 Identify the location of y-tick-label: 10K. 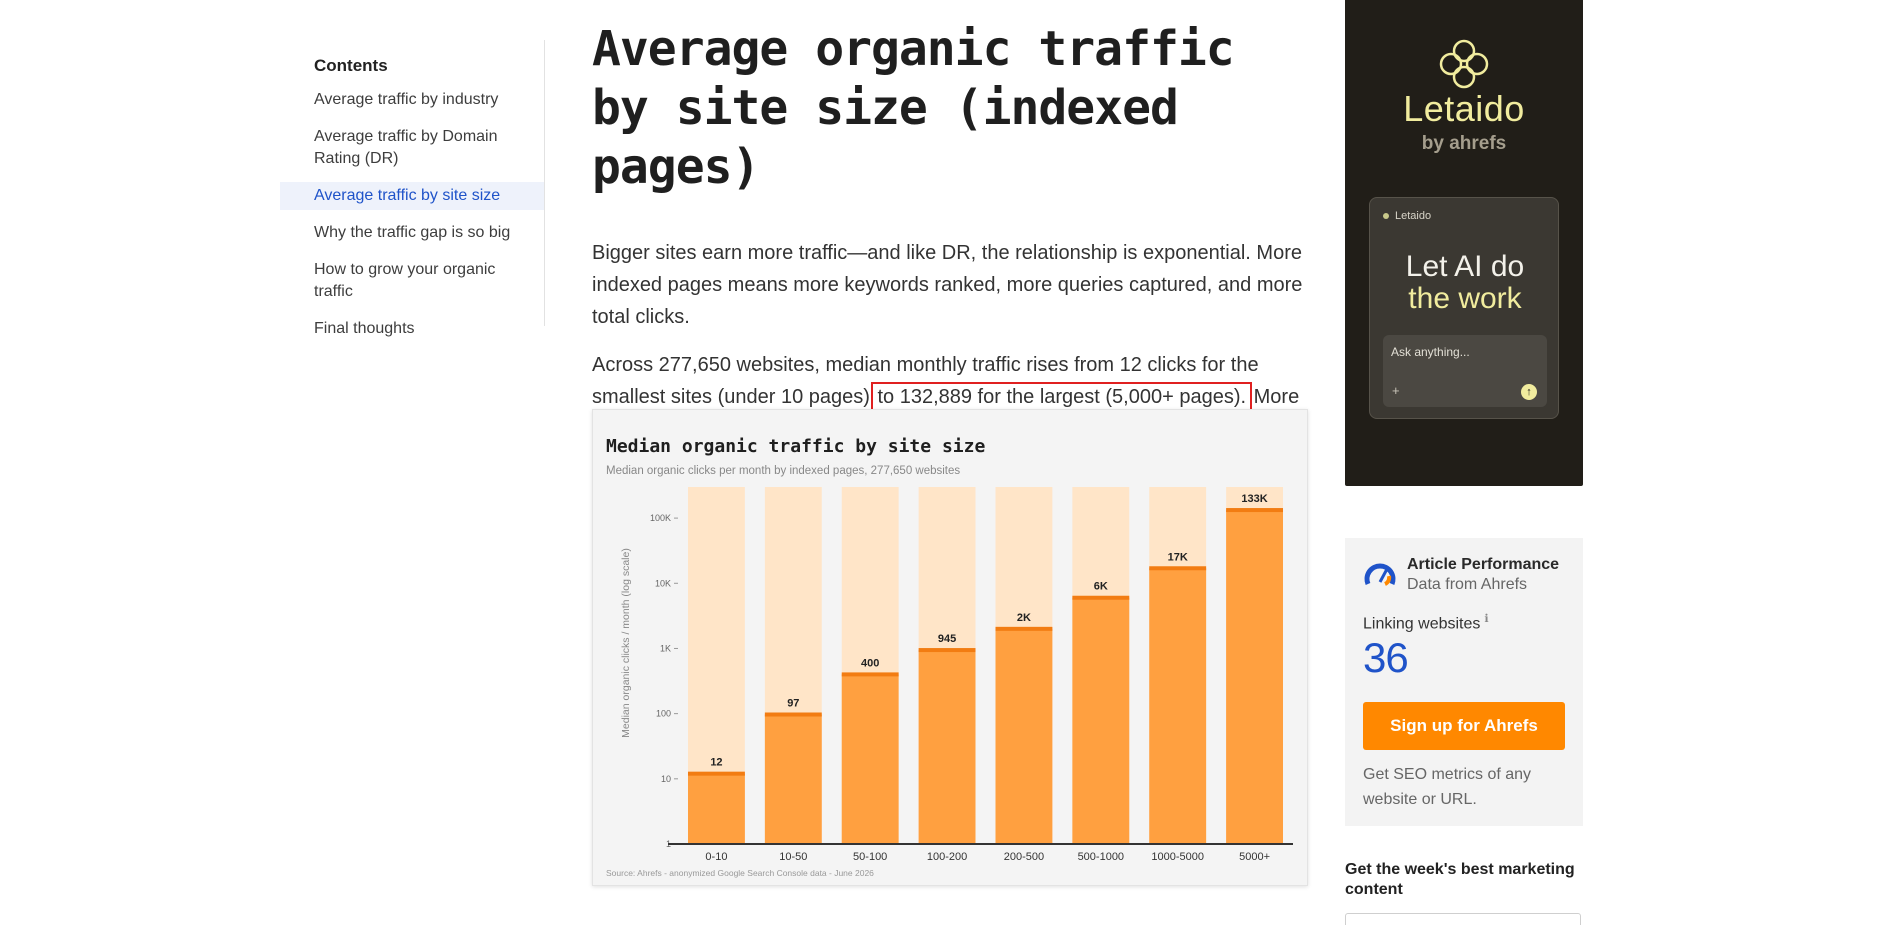
(663, 583).